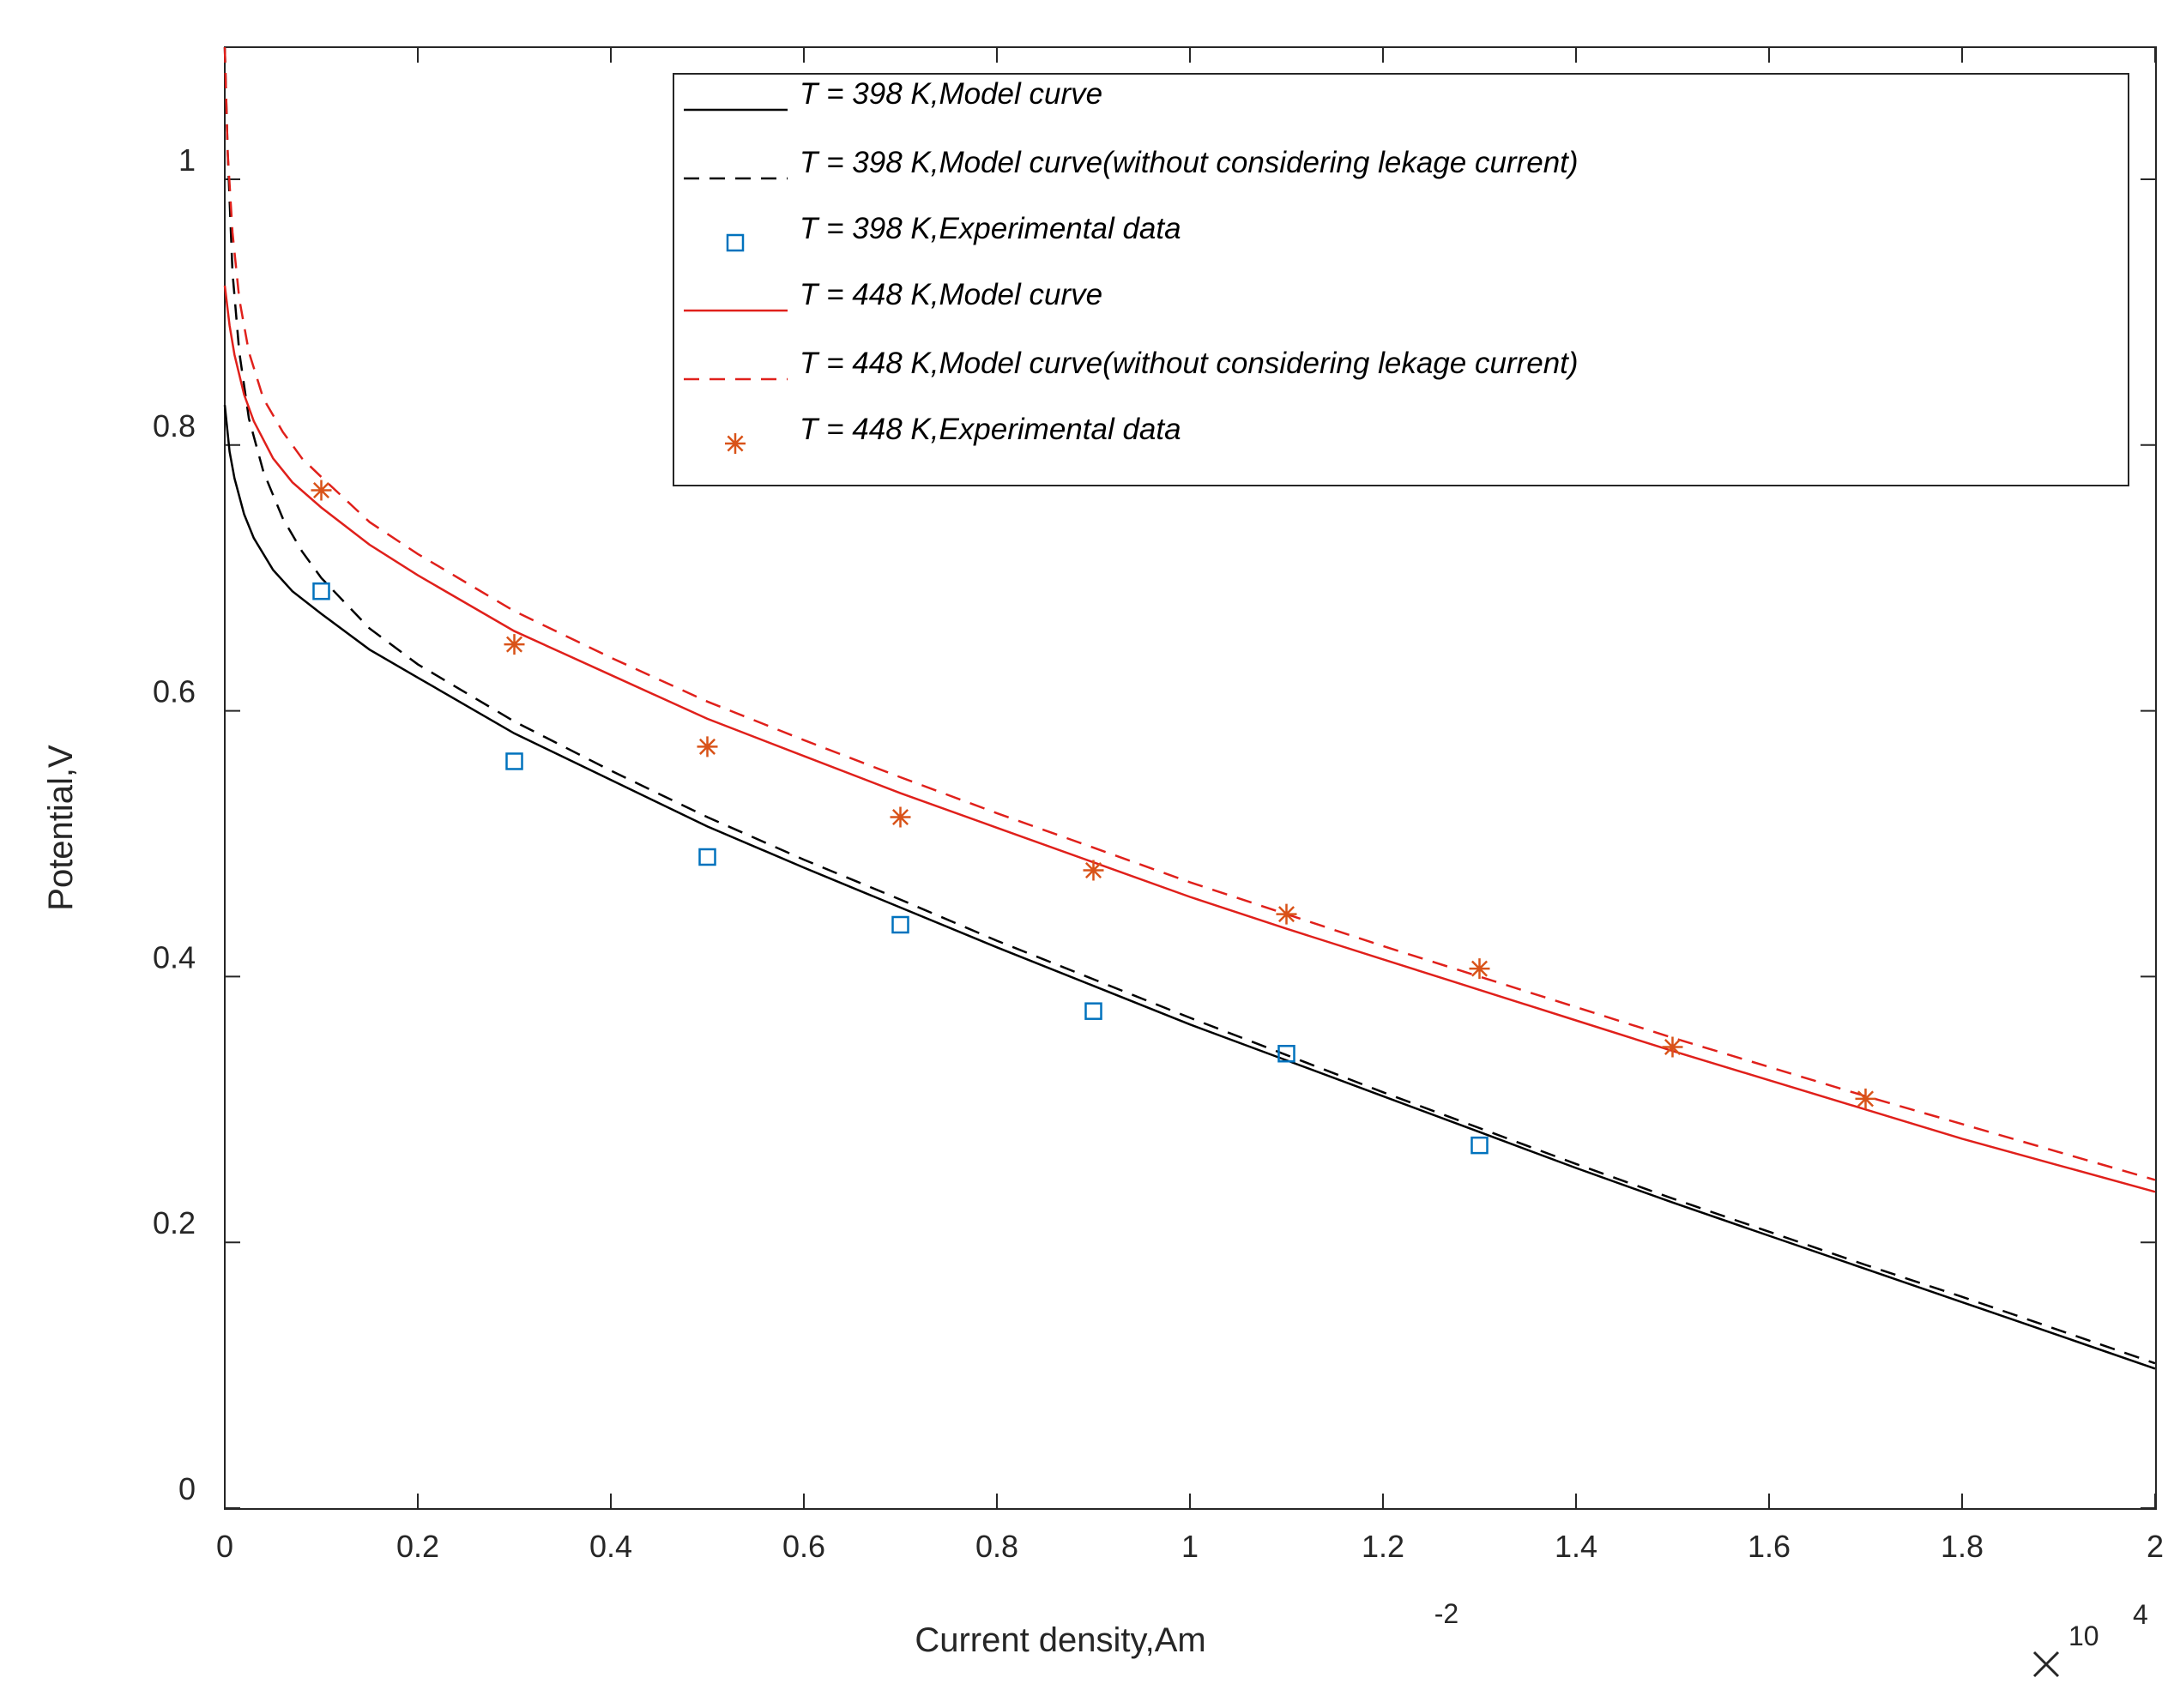  I want to click on y-tick-label: 0.6, so click(175, 691).